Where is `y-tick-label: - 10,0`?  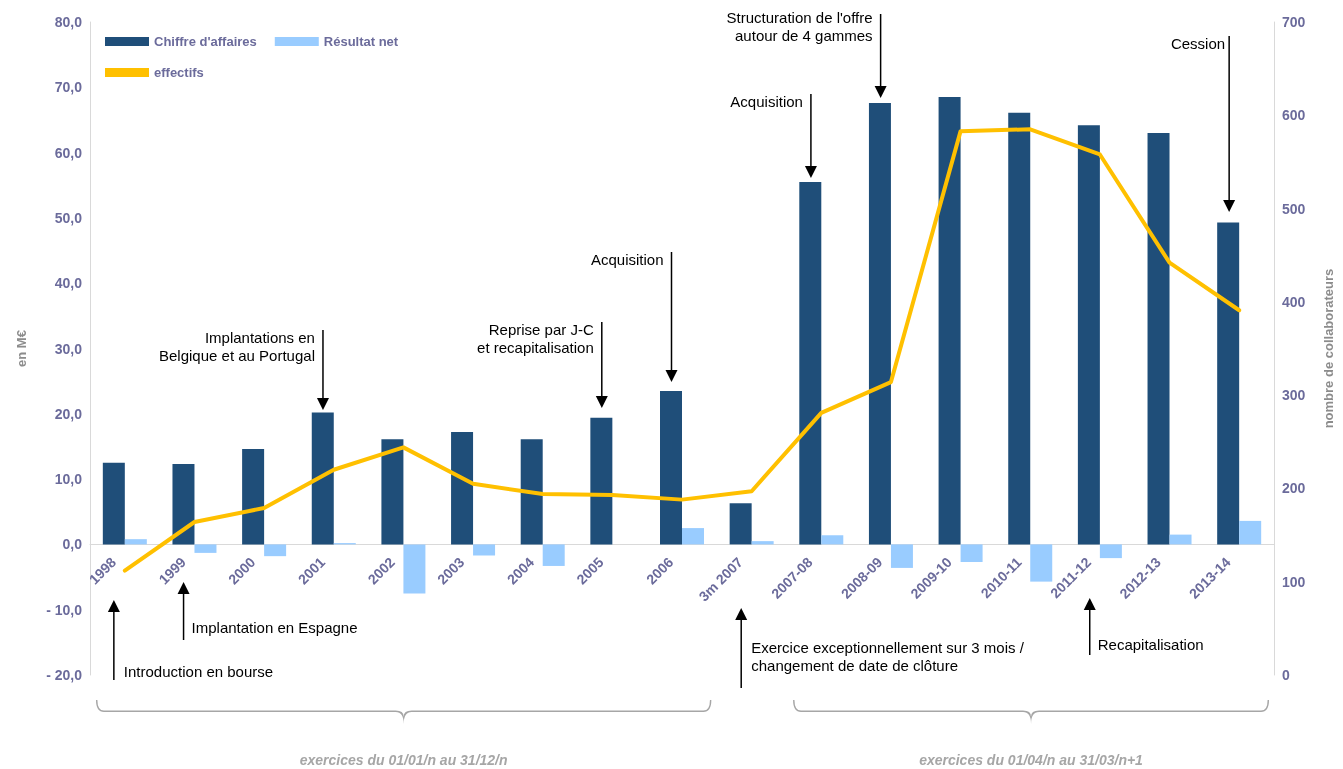 y-tick-label: - 10,0 is located at coordinates (64, 609).